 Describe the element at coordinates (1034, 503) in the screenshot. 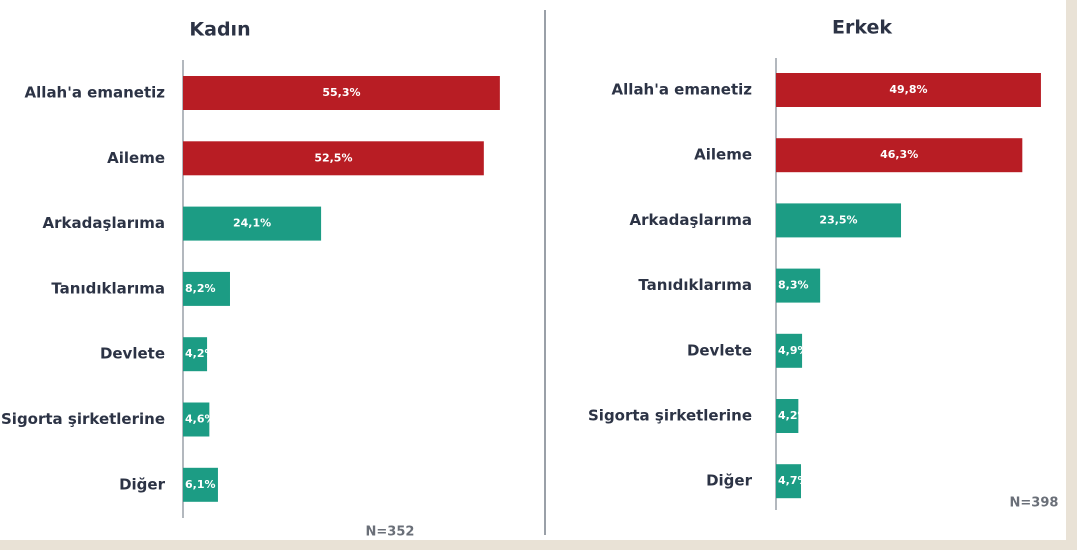

I see `sample-size: N=398` at that location.